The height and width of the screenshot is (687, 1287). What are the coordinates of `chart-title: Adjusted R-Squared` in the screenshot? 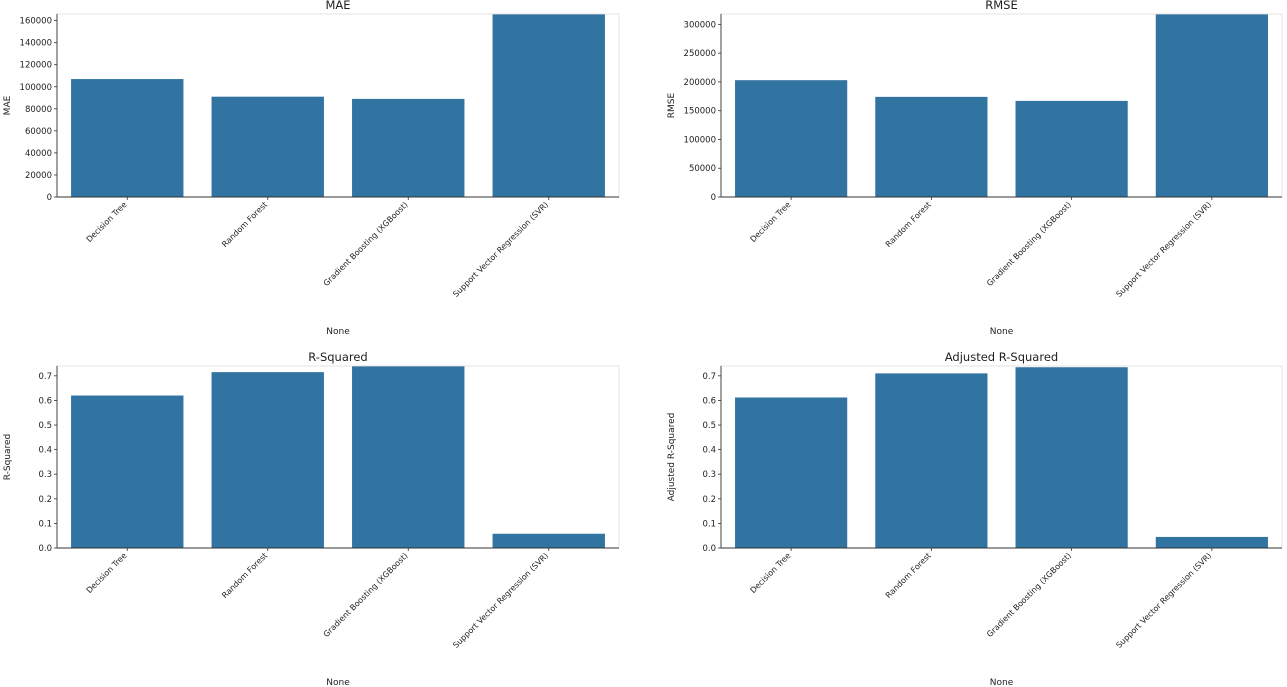 It's located at (1001, 357).